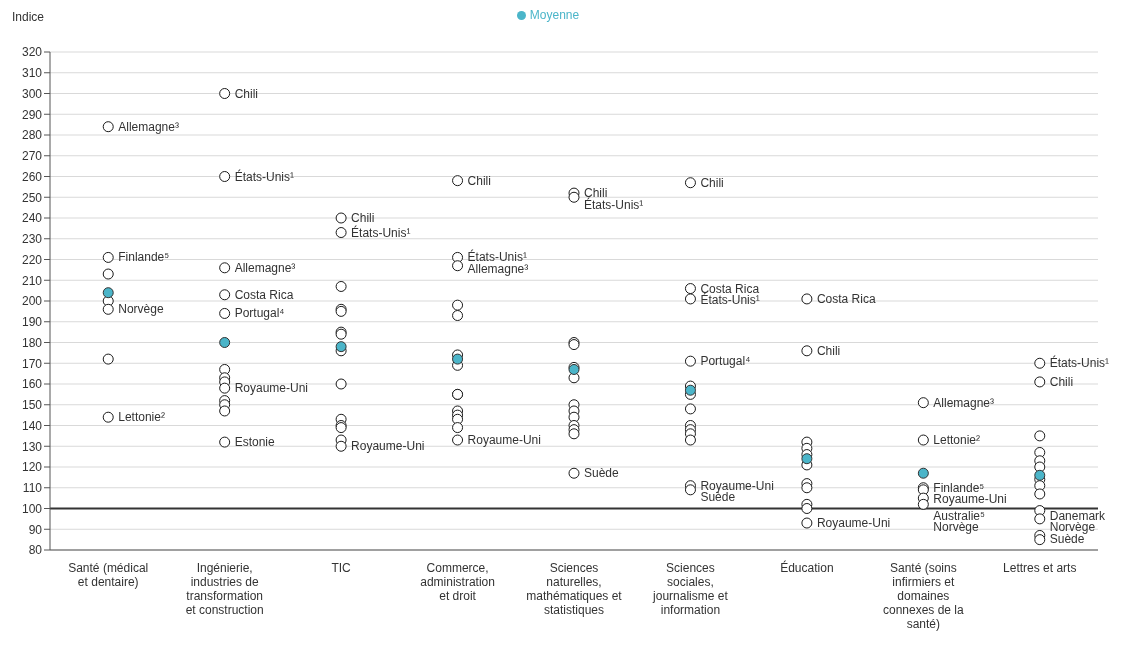  What do you see at coordinates (457, 582) in the screenshot?
I see `x-tick-label: Commerce, administration et droit` at bounding box center [457, 582].